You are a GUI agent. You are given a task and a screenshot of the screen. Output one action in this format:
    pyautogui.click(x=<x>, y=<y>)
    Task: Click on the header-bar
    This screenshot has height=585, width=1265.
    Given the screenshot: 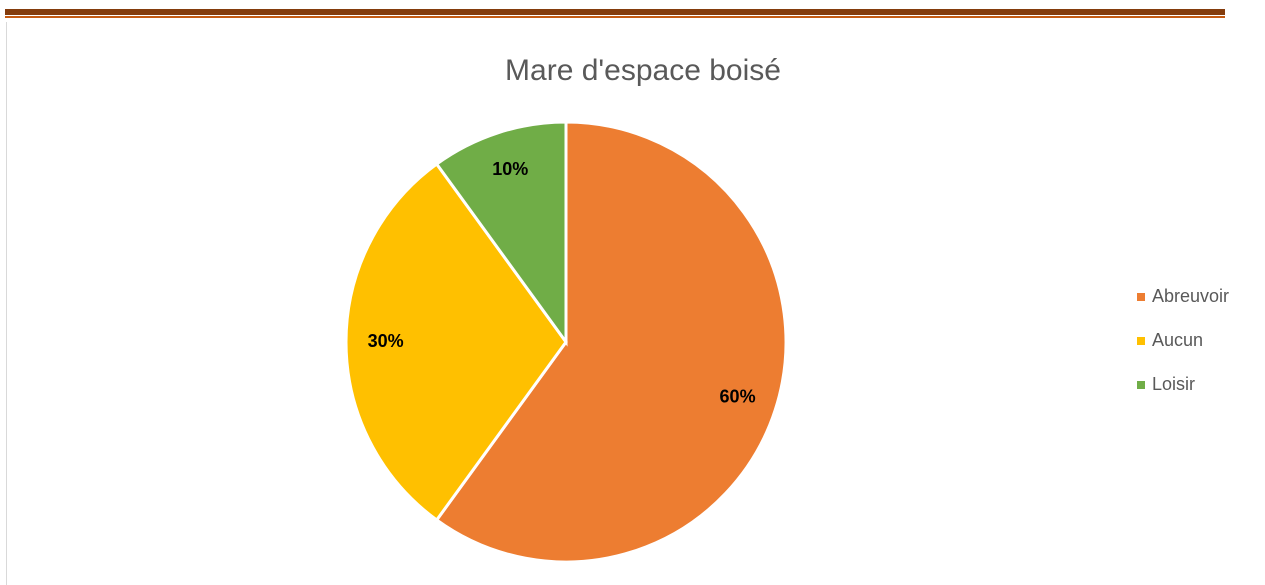 What is the action you would take?
    pyautogui.click(x=615, y=12)
    